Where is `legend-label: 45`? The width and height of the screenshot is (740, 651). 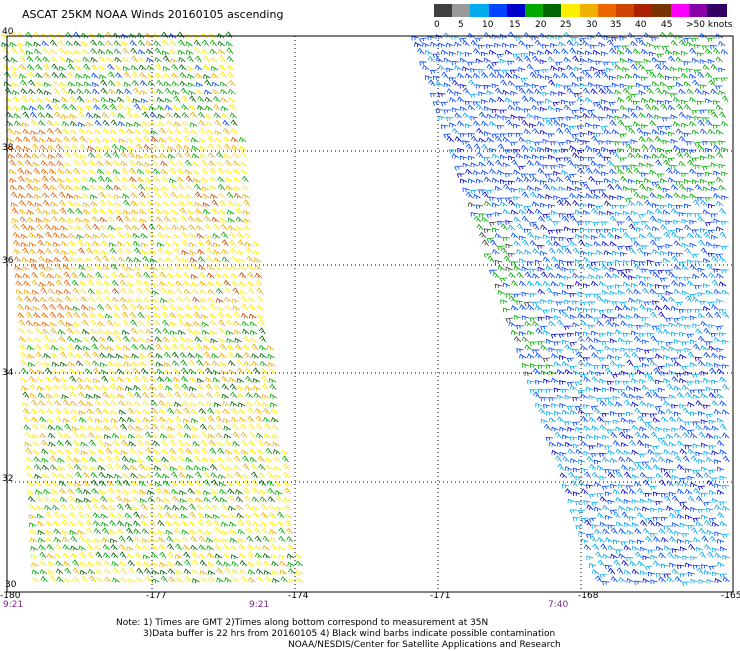
legend-label: 45 is located at coordinates (667, 25).